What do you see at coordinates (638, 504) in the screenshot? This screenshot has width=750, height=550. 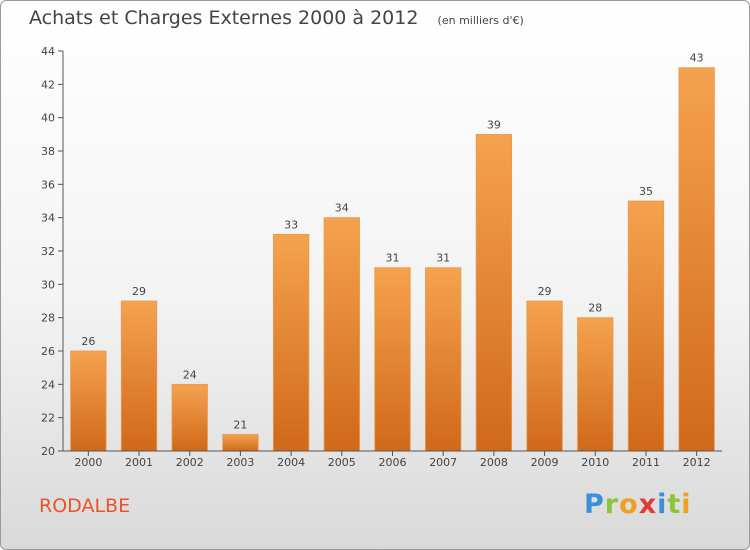 I see `proxiti-logo: Proxiti` at bounding box center [638, 504].